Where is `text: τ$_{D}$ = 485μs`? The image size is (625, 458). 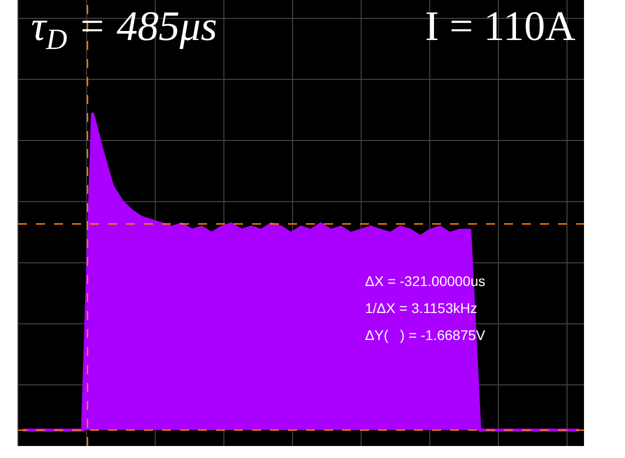 text: τ$_{D}$ = 485μs is located at coordinates (124, 30).